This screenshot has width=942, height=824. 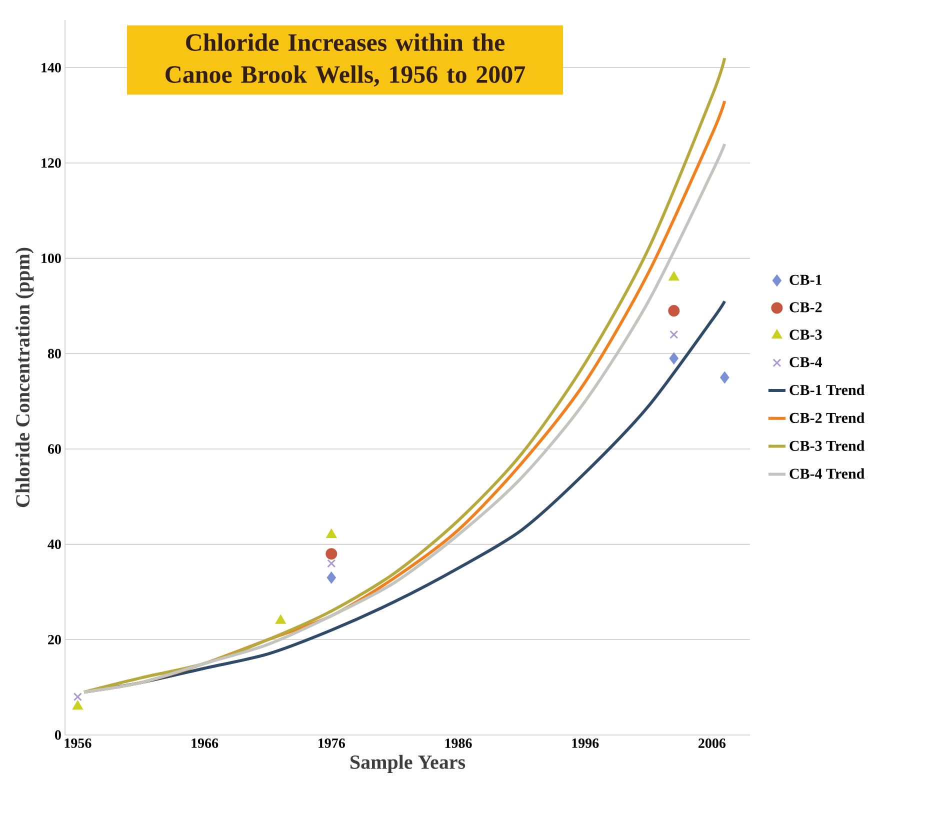 I want to click on y-tick-label: 60, so click(x=54, y=449).